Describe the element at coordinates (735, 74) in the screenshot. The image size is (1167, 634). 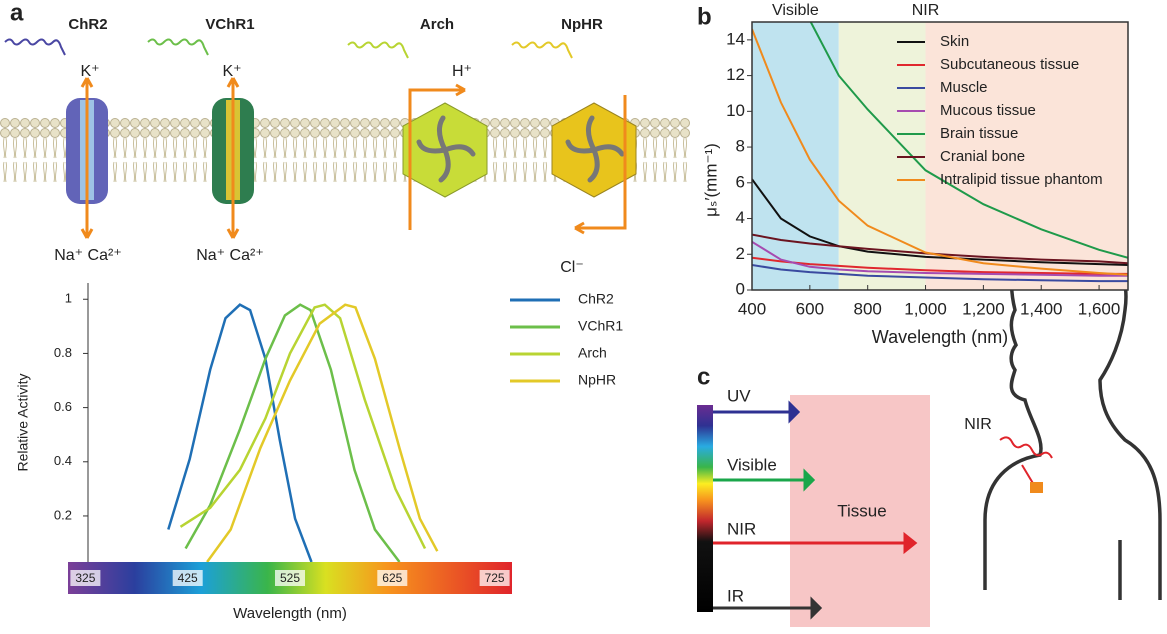
I see `y-tick-label: 12` at that location.